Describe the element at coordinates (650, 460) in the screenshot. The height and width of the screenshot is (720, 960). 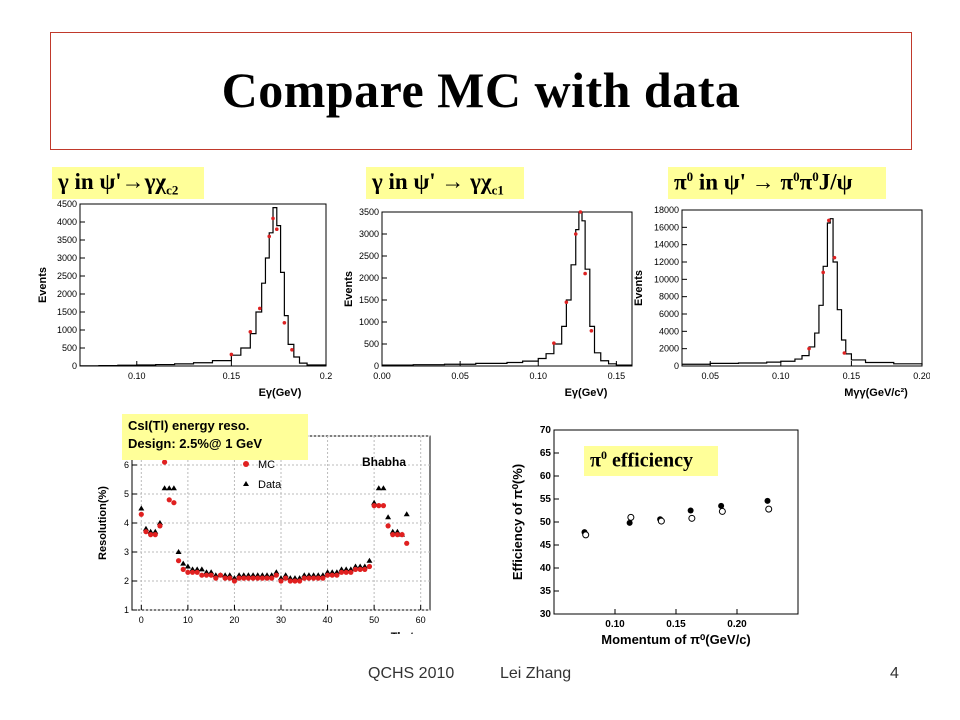
I see `eff-text: efficiency` at that location.